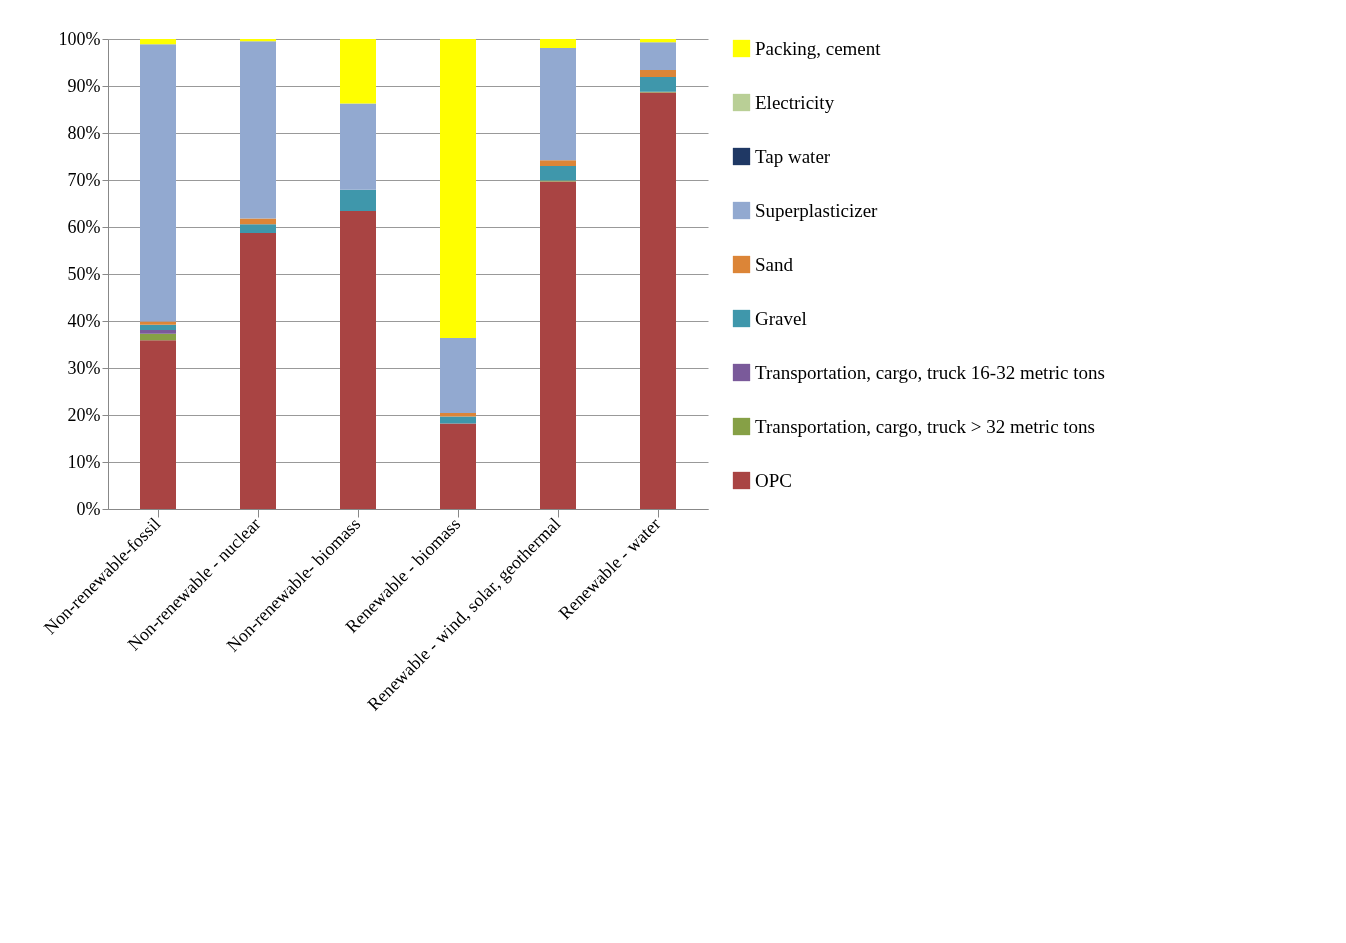 The image size is (1346, 943). Describe the element at coordinates (84, 226) in the screenshot. I see `y-tick-label: 60%` at that location.